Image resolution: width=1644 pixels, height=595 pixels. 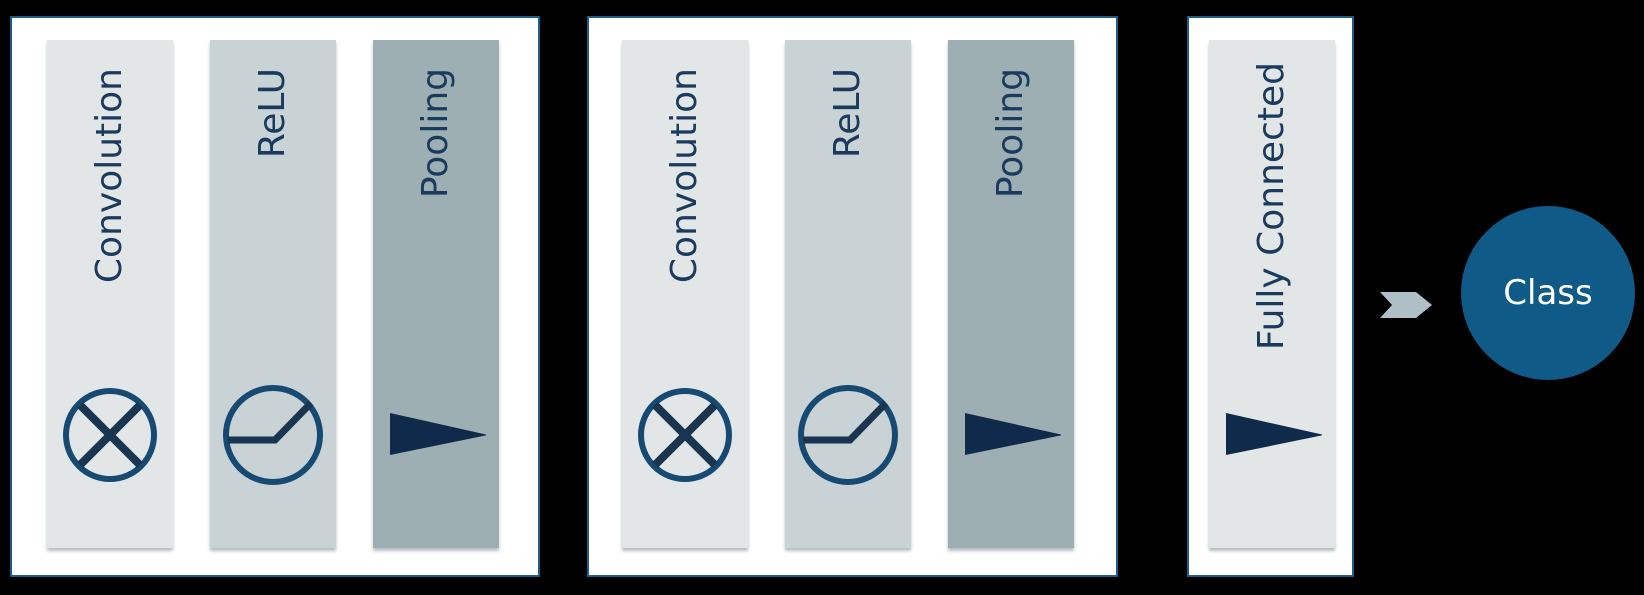 I want to click on fully-connected-label: Fully Connected, so click(x=1271, y=206).